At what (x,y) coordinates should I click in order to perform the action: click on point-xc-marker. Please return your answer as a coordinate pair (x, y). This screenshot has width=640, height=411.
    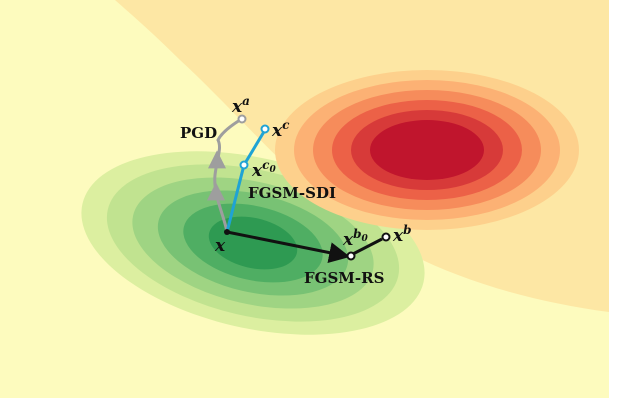
    Looking at the image, I should click on (265, 129).